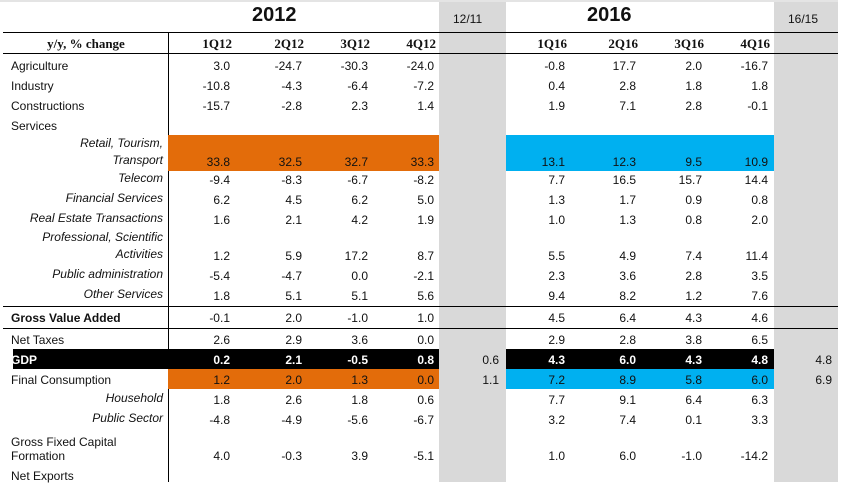 Image resolution: width=841 pixels, height=485 pixels. Describe the element at coordinates (216, 86) in the screenshot. I see `value-1Q12: -10.8` at that location.